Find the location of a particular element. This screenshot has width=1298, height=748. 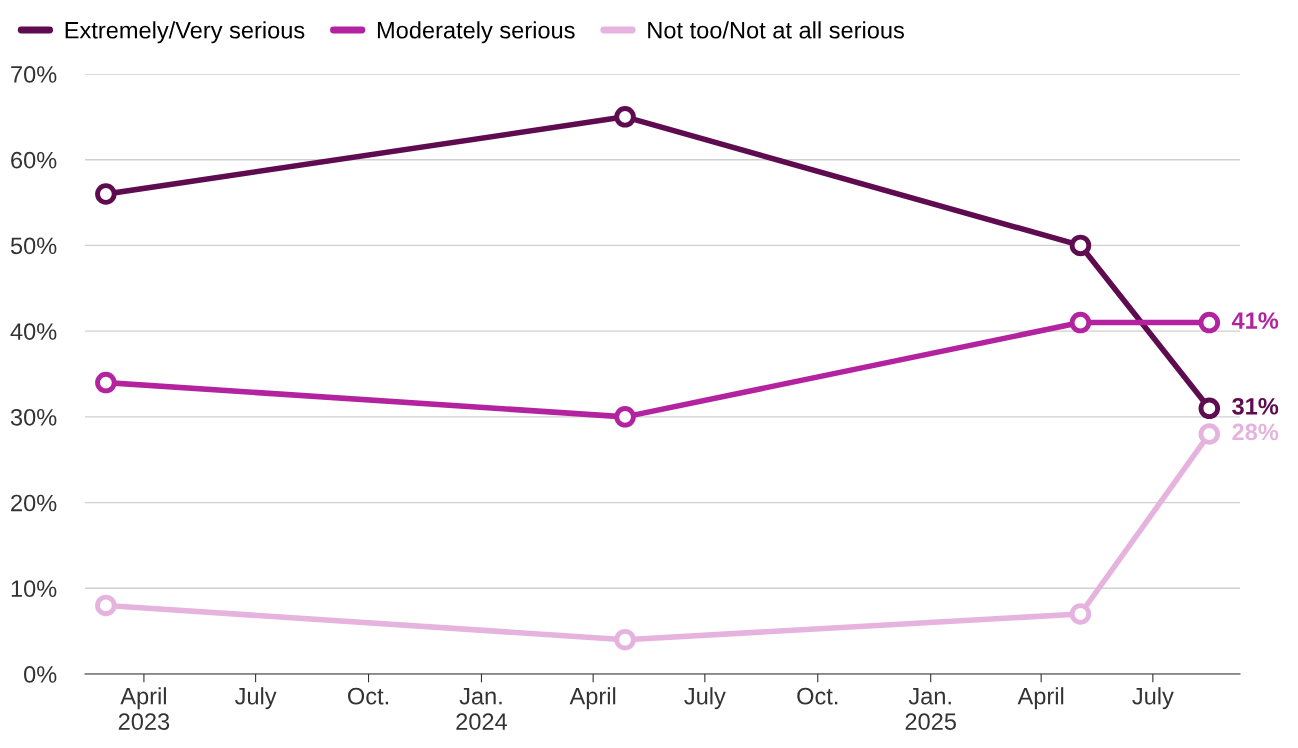

y-tick-label: 60% is located at coordinates (34, 160).